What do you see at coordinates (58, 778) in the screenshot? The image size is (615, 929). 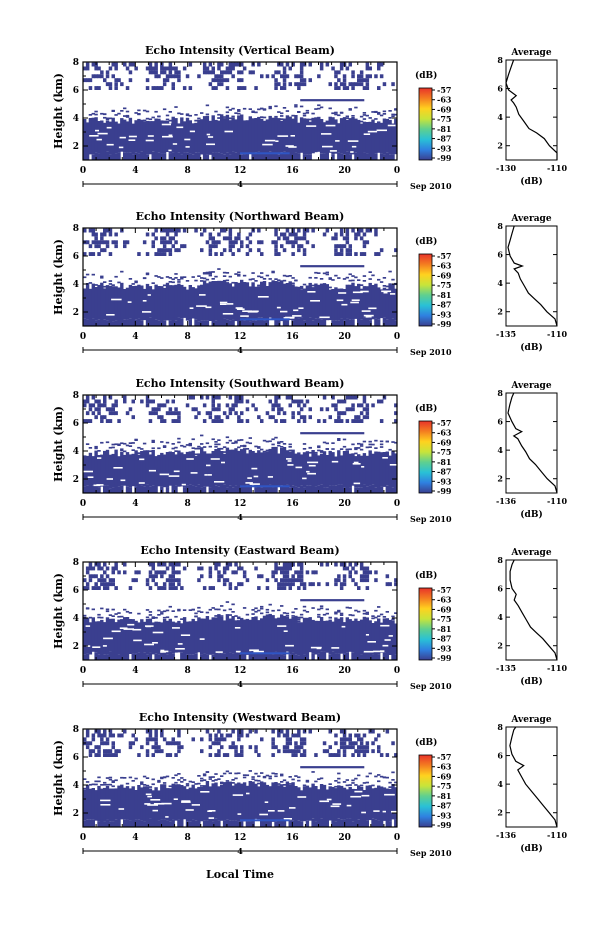 I see `y-axis-label: Height (km)` at bounding box center [58, 778].